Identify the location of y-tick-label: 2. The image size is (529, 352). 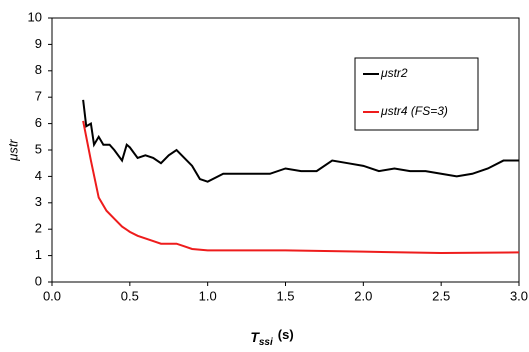
(38, 228).